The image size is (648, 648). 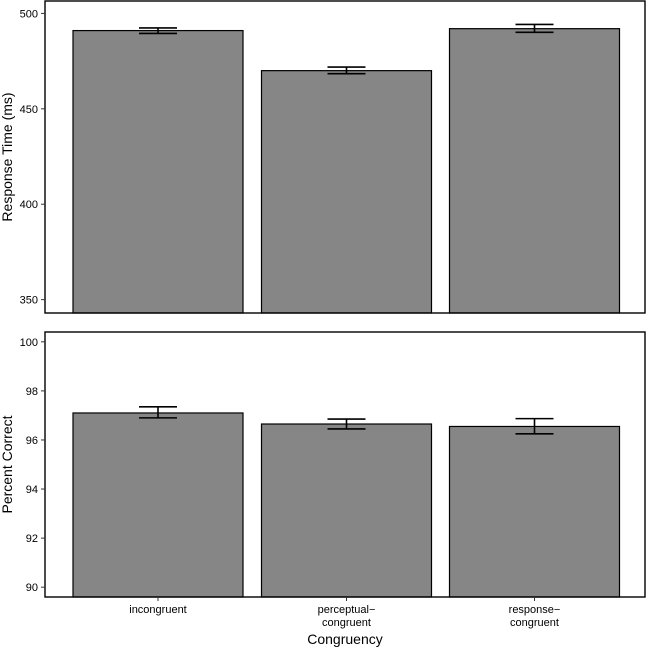 What do you see at coordinates (535, 610) in the screenshot?
I see `x-tick-label-response-congruent: response−` at bounding box center [535, 610].